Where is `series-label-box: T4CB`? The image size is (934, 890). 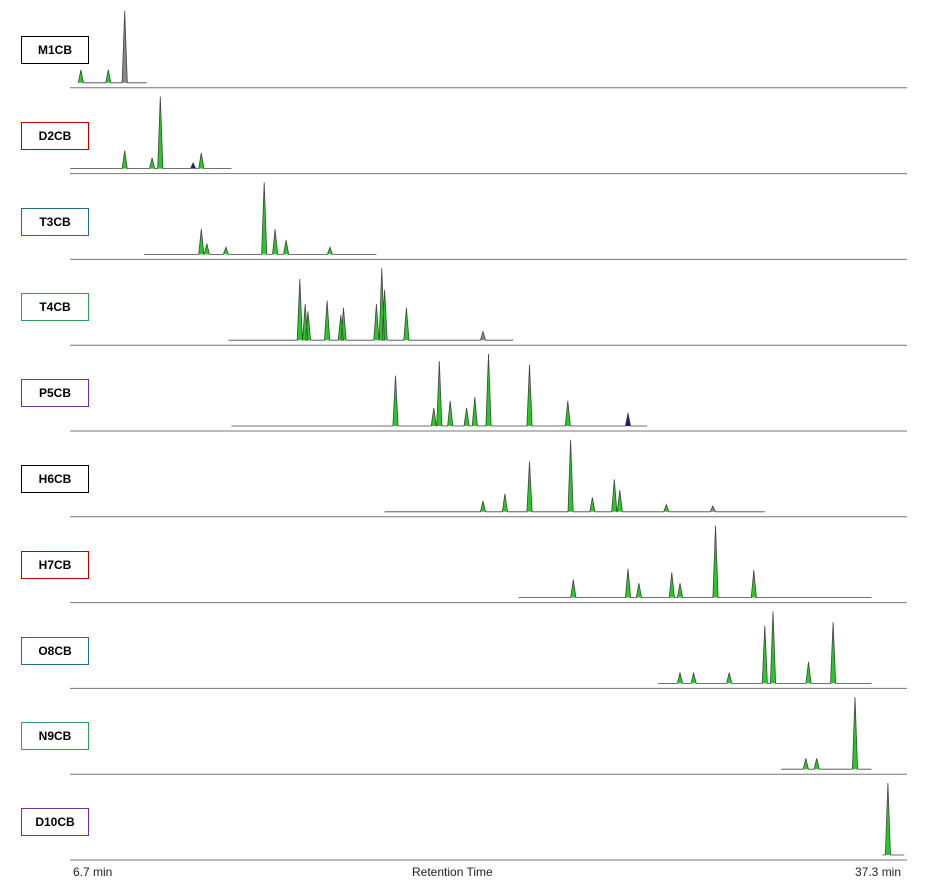 series-label-box: T4CB is located at coordinates (55, 307).